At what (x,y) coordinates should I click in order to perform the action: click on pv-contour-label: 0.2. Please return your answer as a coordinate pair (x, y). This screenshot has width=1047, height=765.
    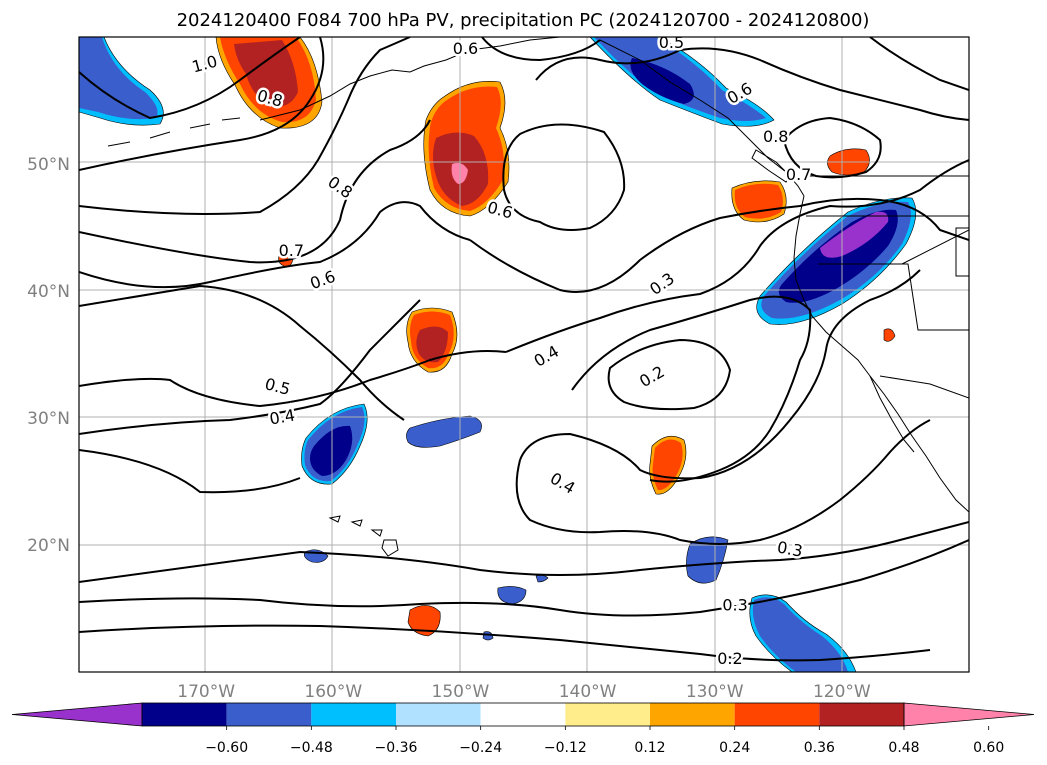
    Looking at the image, I should click on (729, 658).